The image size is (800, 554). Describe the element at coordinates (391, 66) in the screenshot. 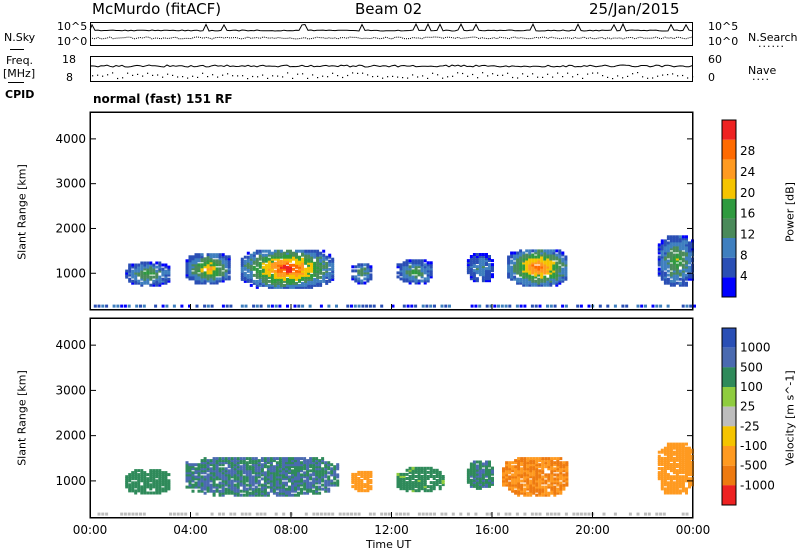

I see `freq-trace` at that location.